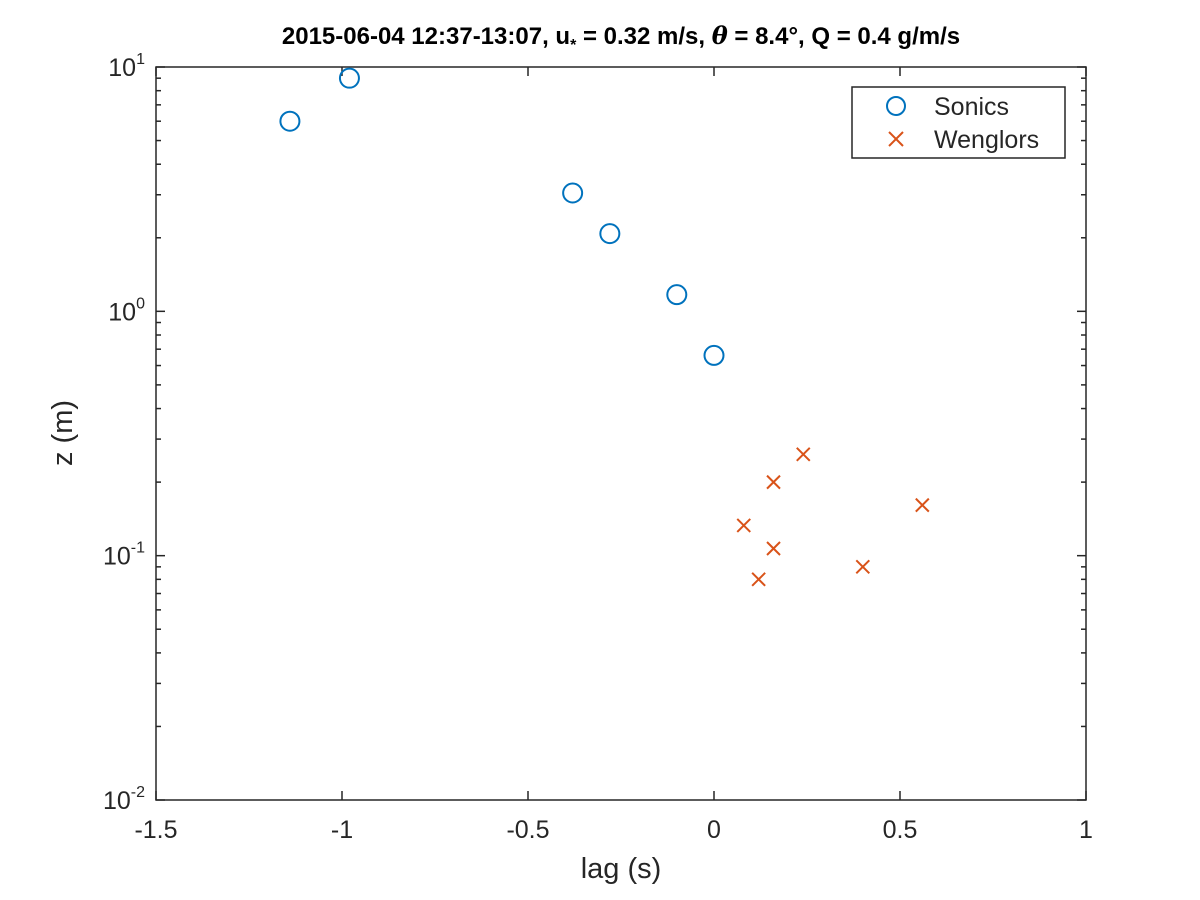 This screenshot has width=1200, height=900. Describe the element at coordinates (63, 433) in the screenshot. I see `y-axis-label: z (m)` at that location.